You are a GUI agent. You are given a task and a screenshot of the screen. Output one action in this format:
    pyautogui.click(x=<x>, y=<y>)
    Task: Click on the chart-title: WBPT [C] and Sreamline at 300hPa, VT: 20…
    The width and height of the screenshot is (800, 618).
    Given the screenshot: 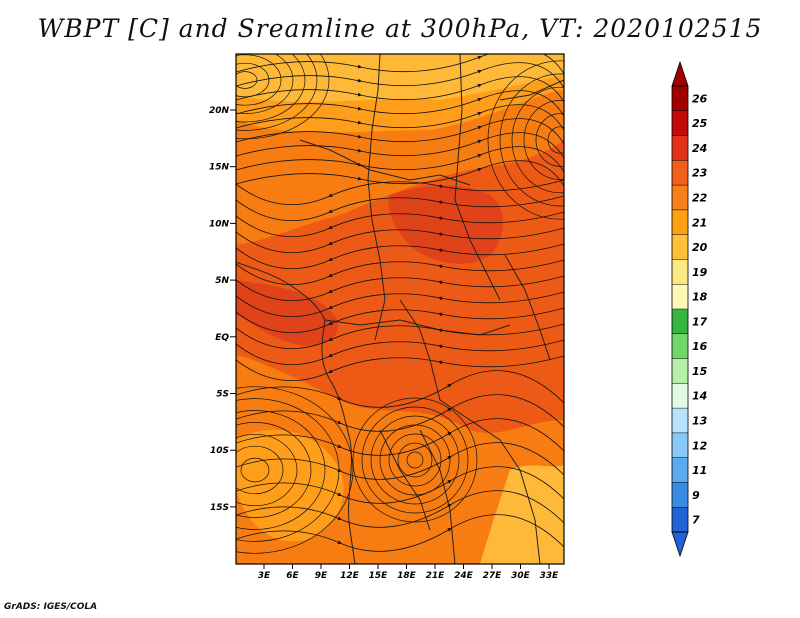 What is the action you would take?
    pyautogui.click(x=400, y=28)
    